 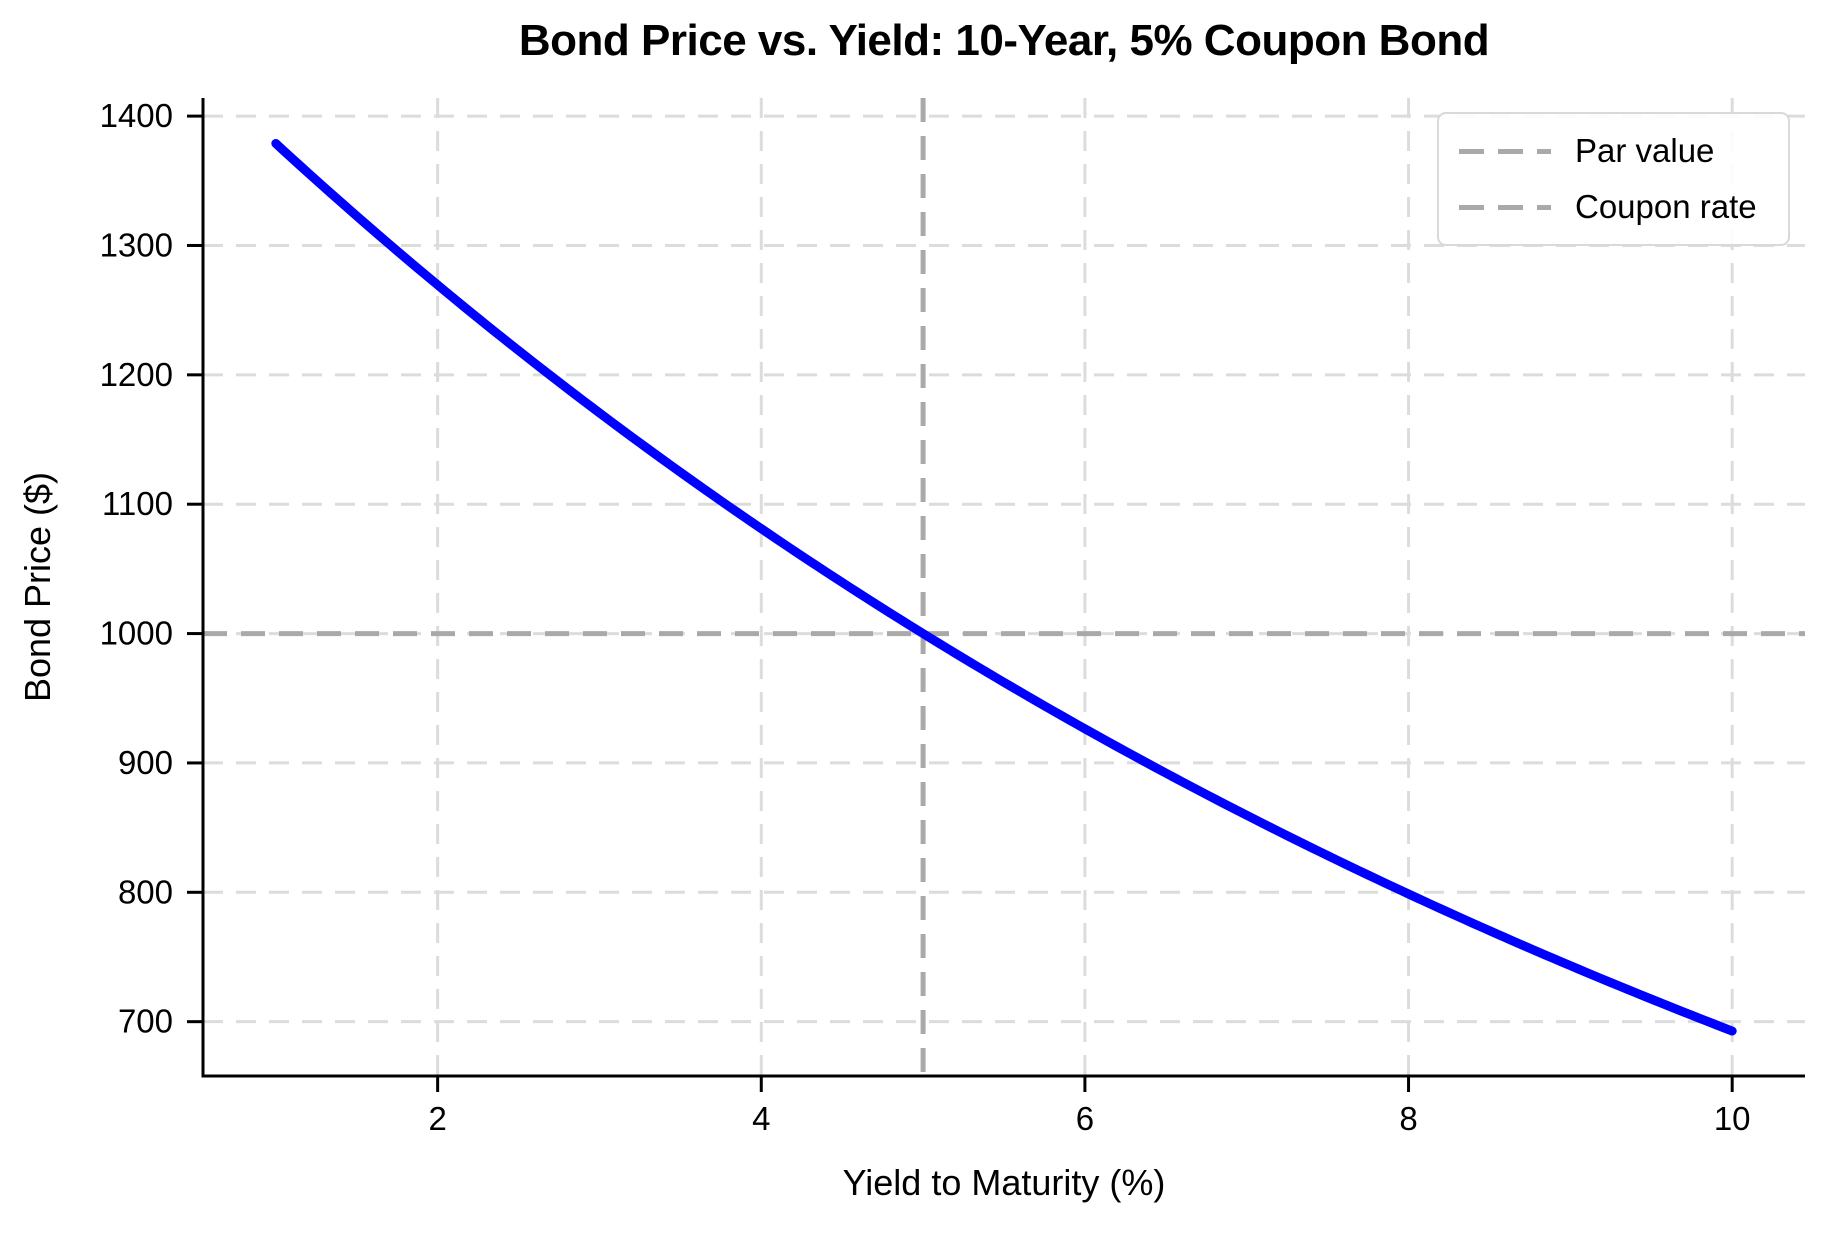 What do you see at coordinates (145, 1021) in the screenshot?
I see `y-tick-label: 700` at bounding box center [145, 1021].